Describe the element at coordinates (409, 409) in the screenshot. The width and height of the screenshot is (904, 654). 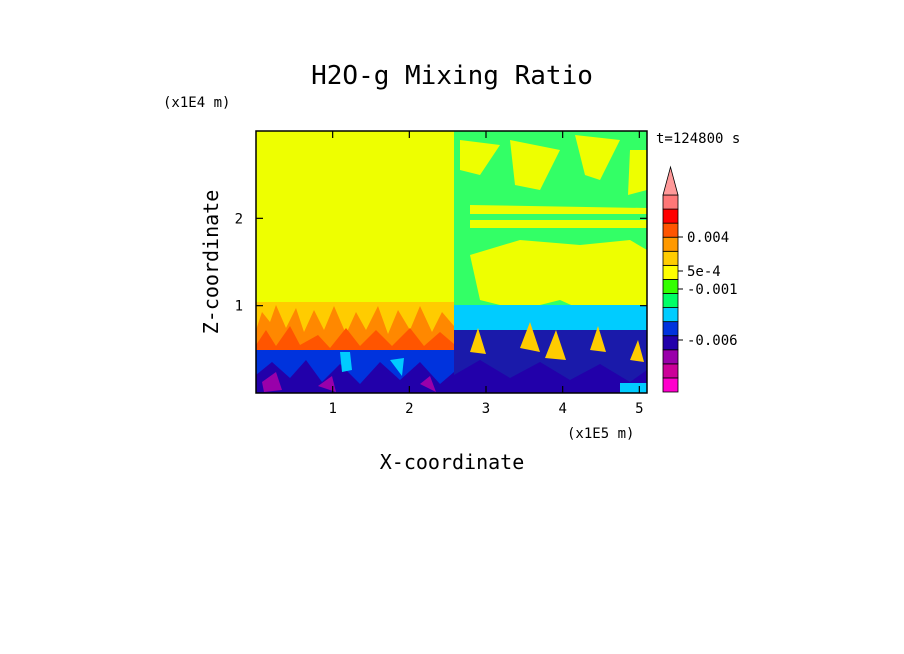
I see `x-tick-label: 2` at that location.